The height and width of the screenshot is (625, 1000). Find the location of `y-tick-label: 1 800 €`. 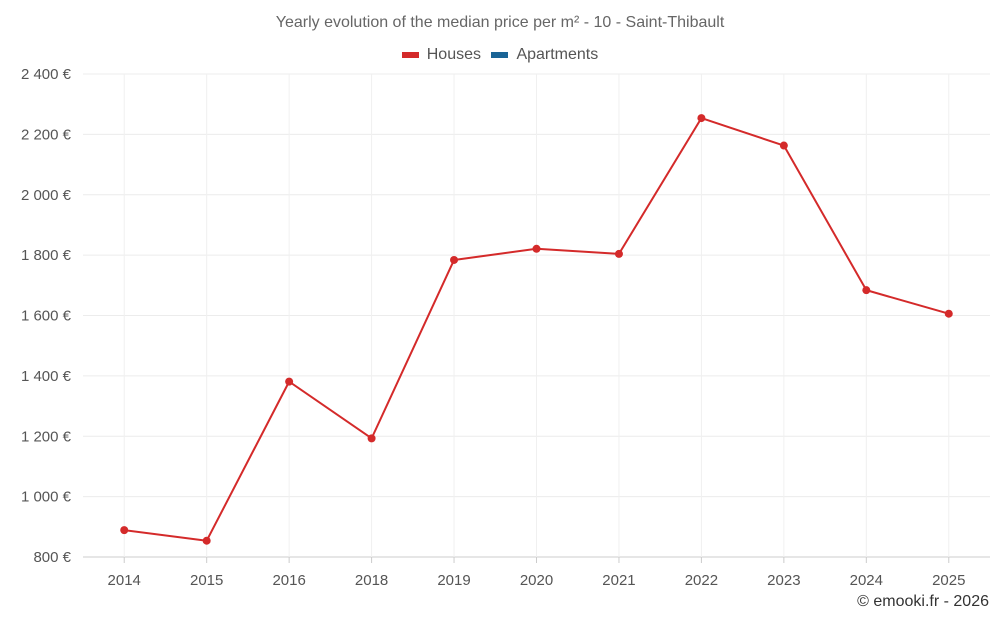

y-tick-label: 1 800 € is located at coordinates (46, 255).